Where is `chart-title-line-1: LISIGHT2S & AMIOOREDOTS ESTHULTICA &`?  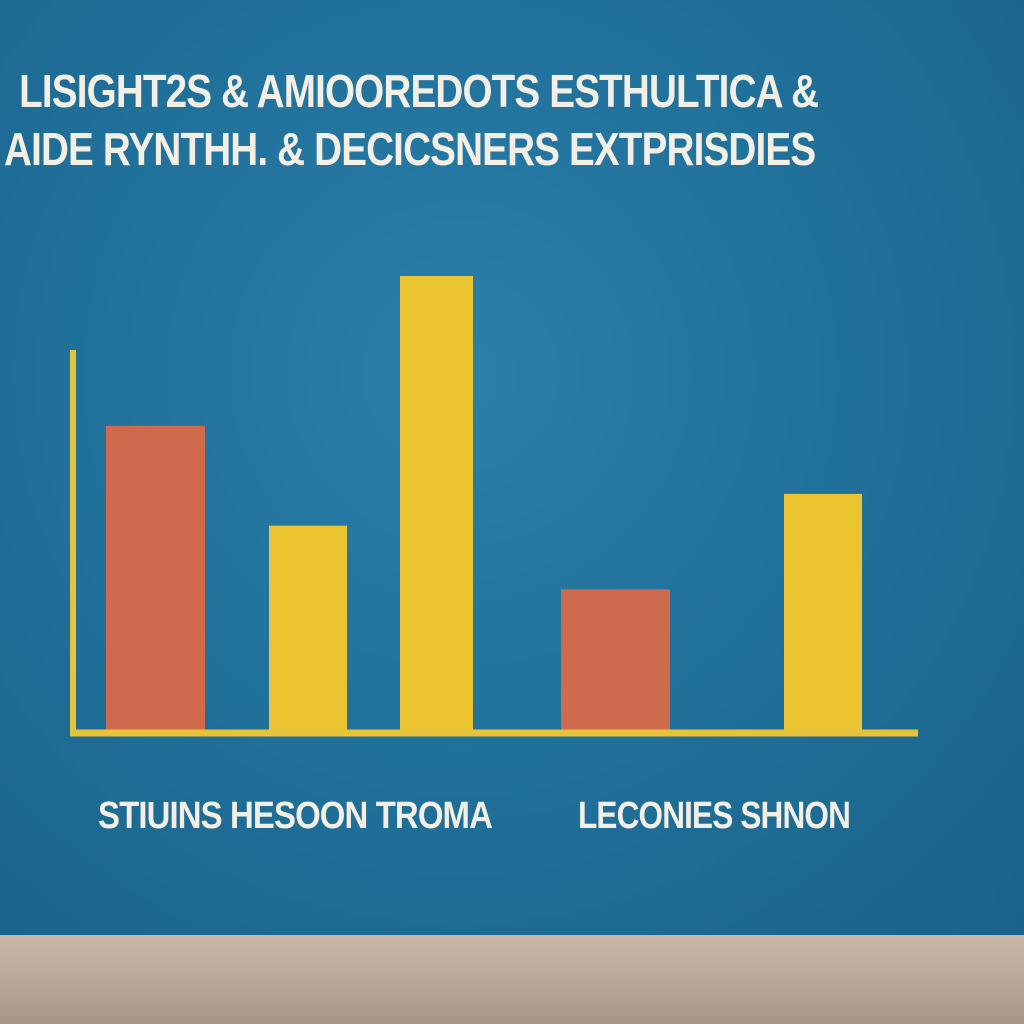
chart-title-line-1: LISIGHT2S & AMIOOREDOTS ESTHULTICA & is located at coordinates (419, 91).